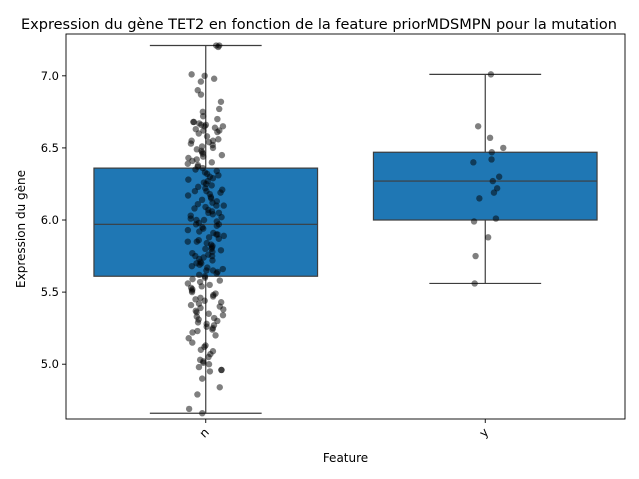  I want to click on x-tick-label-y: y, so click(483, 432).